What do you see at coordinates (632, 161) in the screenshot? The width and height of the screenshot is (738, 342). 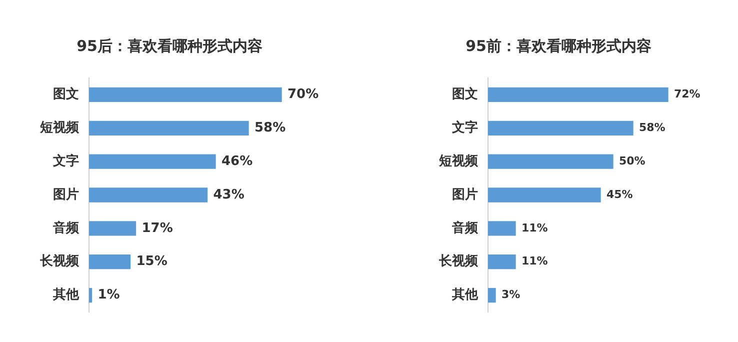 I see `data-label: 50%` at bounding box center [632, 161].